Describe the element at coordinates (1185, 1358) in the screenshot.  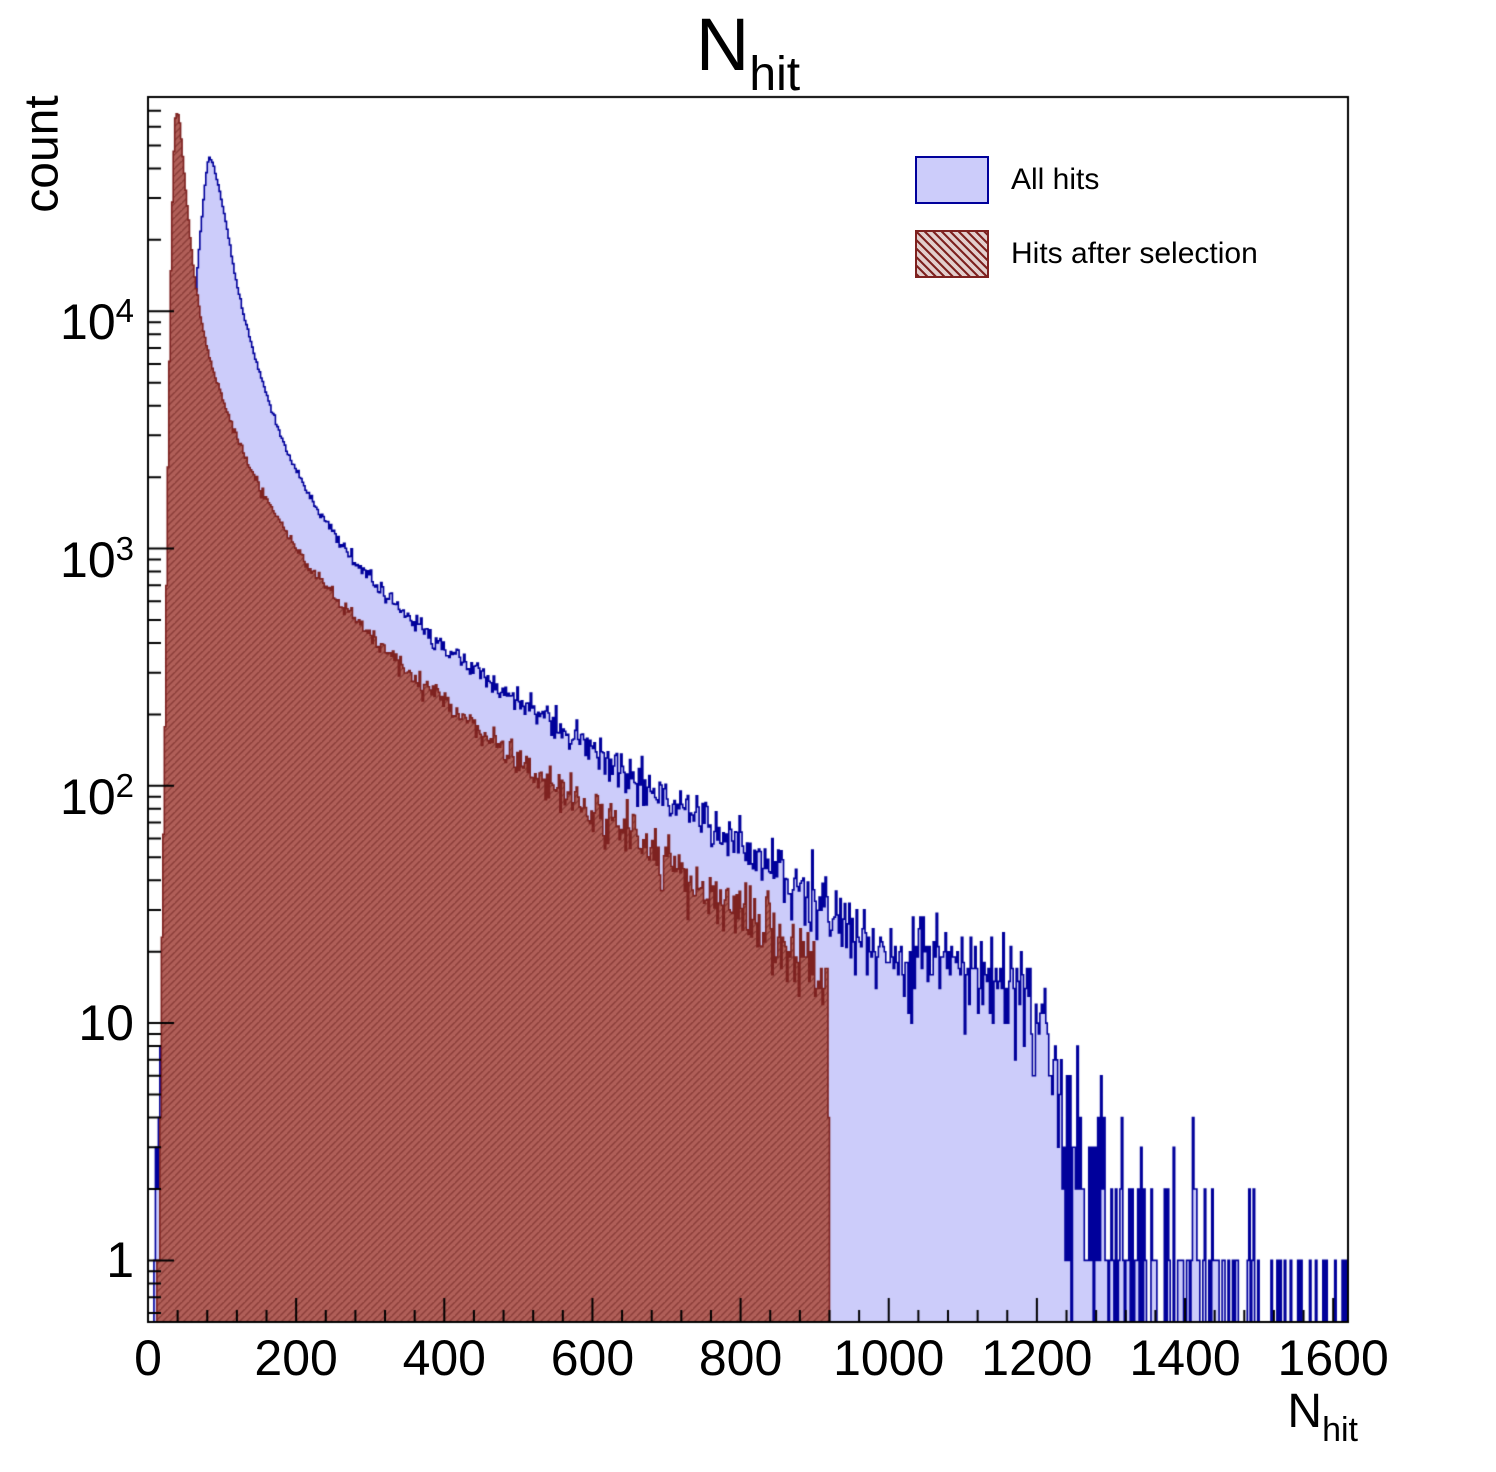
I see `x-tick-label: 1400` at that location.